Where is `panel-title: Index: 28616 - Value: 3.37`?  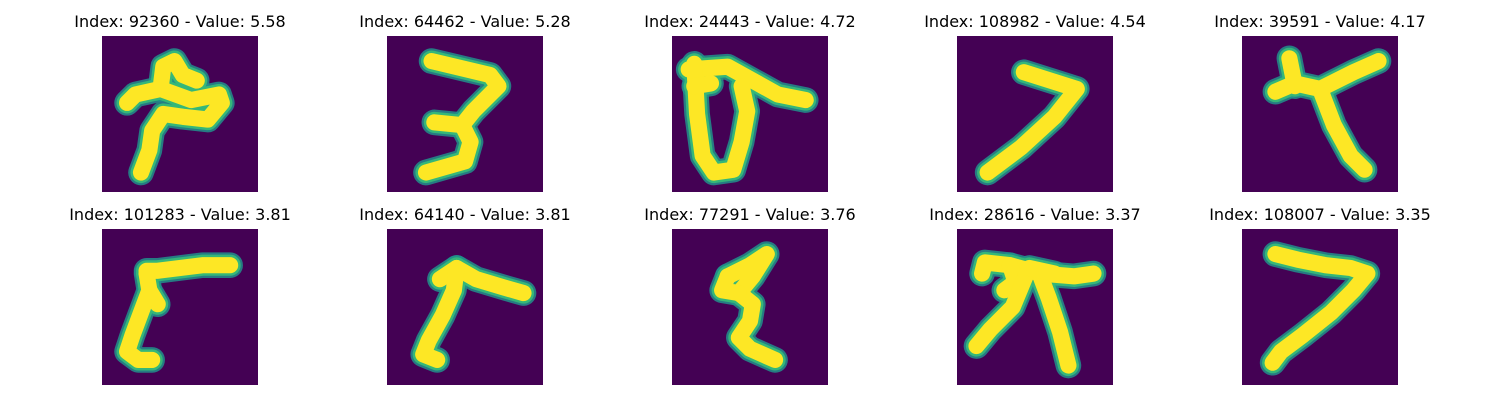 panel-title: Index: 28616 - Value: 3.37 is located at coordinates (1035, 214).